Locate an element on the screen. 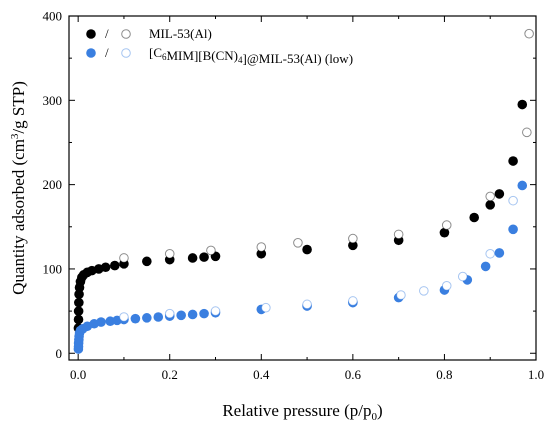 This screenshot has width=550, height=432. x-tick-label: 0.6 is located at coordinates (353, 374).